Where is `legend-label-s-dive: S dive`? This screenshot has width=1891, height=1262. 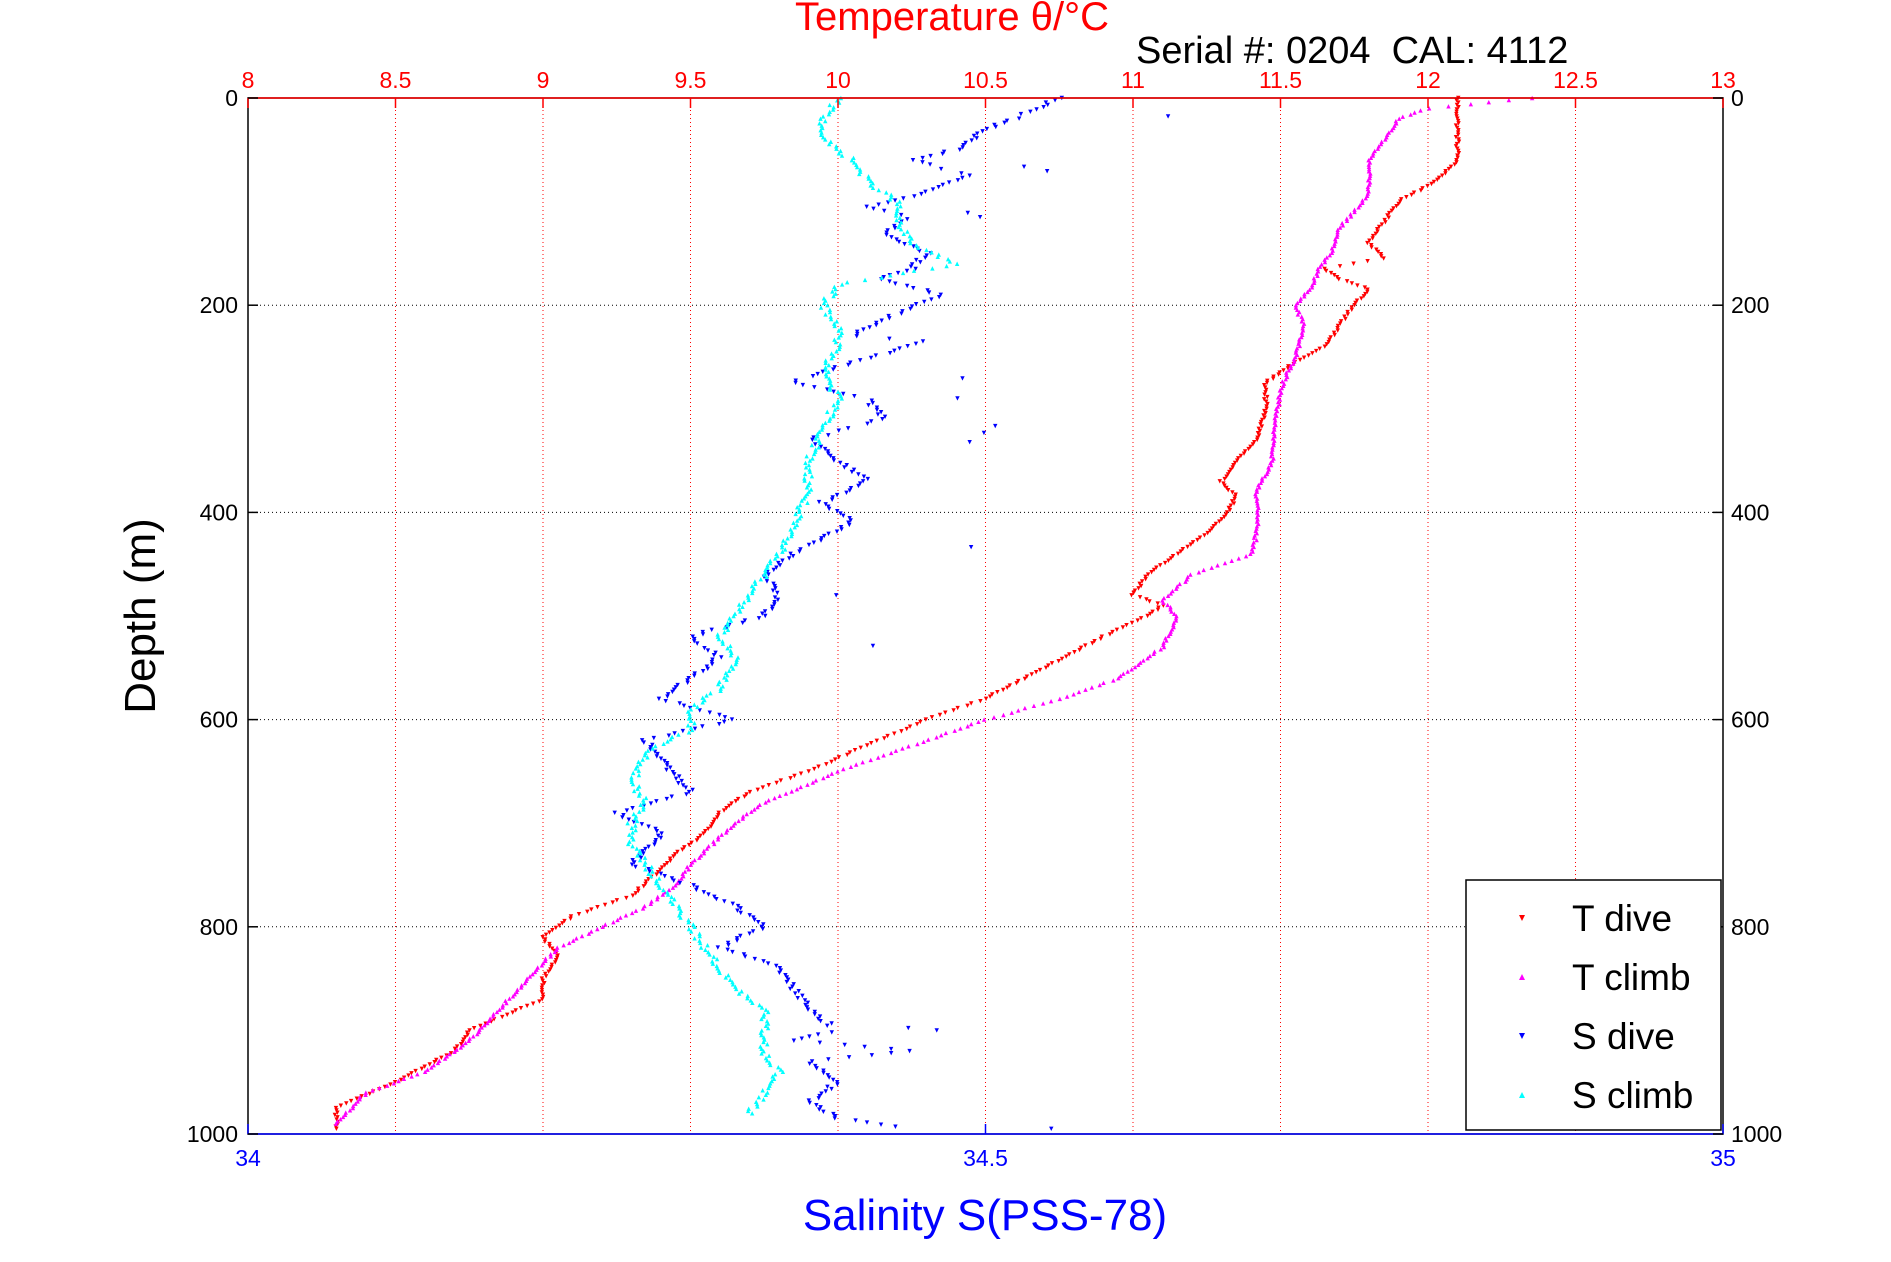 legend-label-s-dive: S dive is located at coordinates (1623, 1036).